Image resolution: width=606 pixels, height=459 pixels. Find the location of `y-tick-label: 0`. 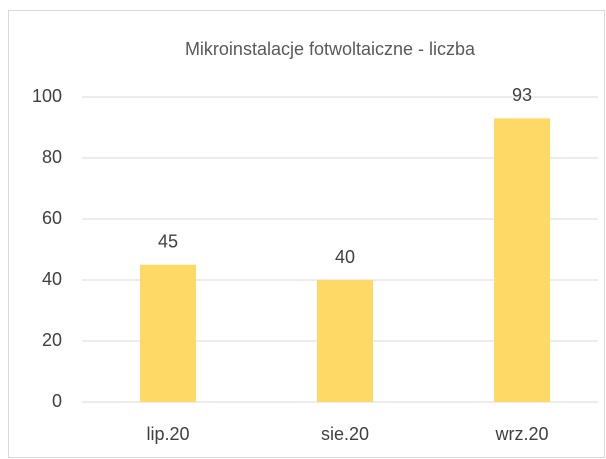

y-tick-label: 0 is located at coordinates (57, 401).